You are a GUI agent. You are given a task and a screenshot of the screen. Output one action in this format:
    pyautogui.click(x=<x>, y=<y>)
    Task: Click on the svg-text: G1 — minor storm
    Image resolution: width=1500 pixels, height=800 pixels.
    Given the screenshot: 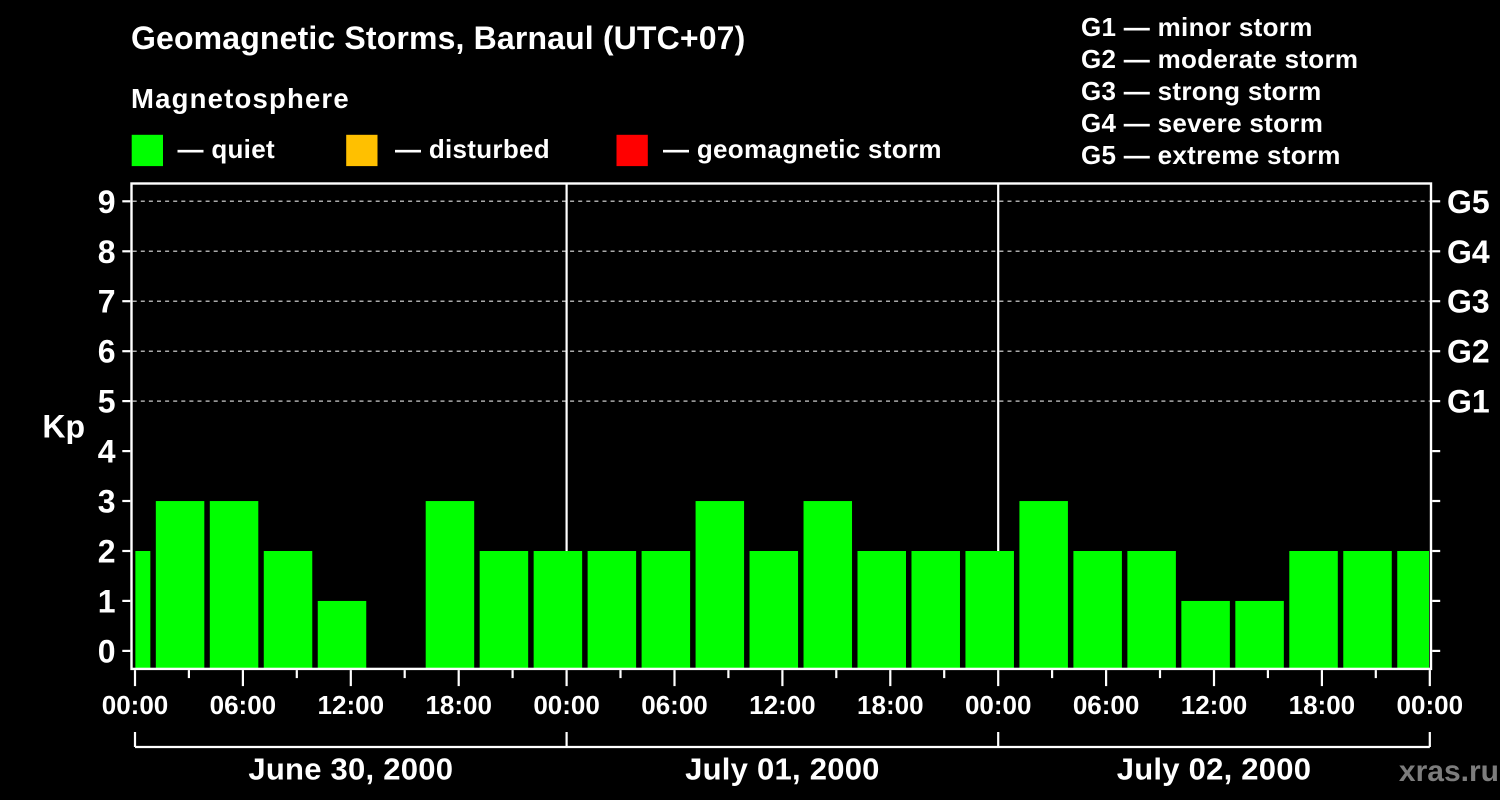 What is the action you would take?
    pyautogui.click(x=1197, y=27)
    